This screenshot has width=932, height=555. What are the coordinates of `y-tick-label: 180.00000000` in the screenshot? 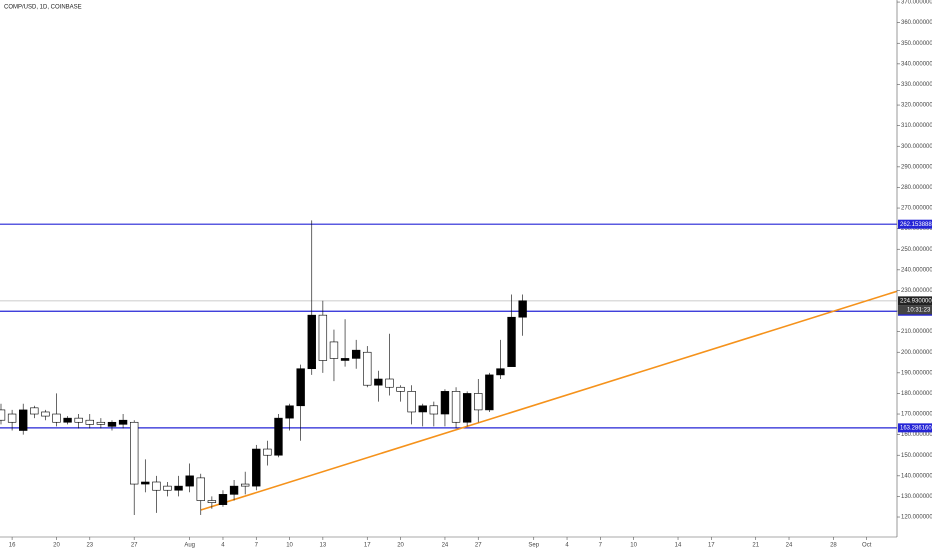 It's located at (916, 394).